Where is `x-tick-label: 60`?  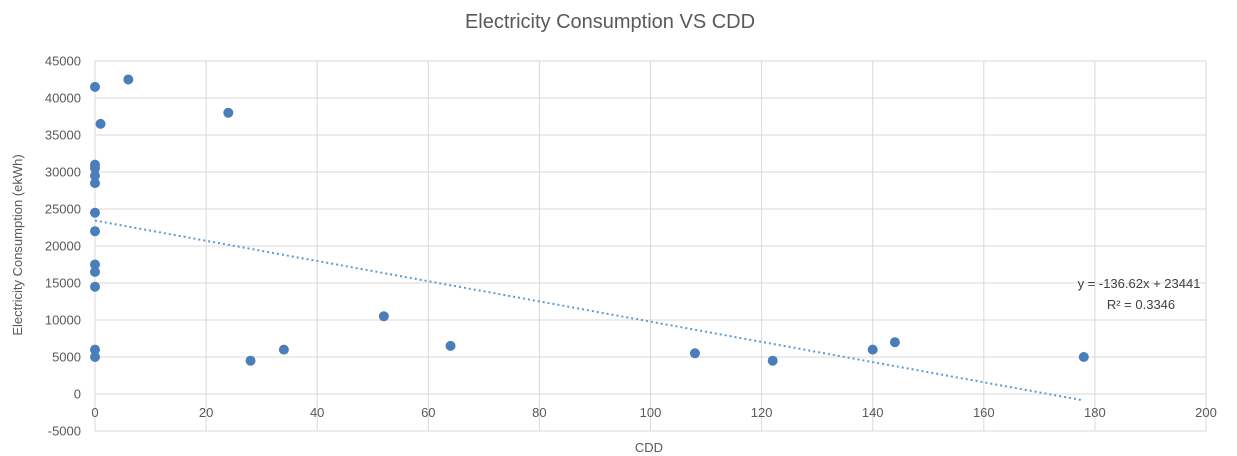 x-tick-label: 60 is located at coordinates (428, 412).